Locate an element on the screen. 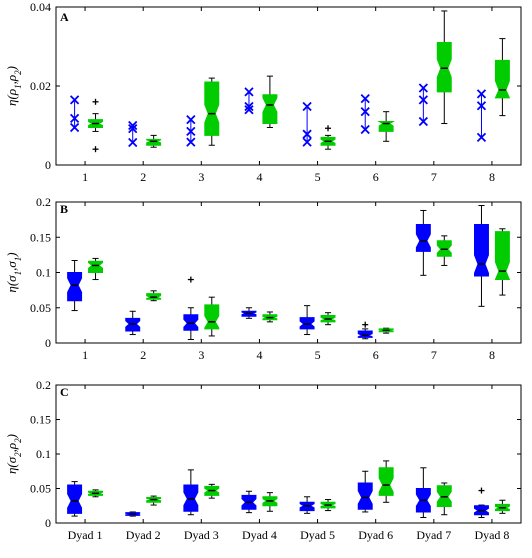 This screenshot has height=558, width=532. panel-C-xtick-label-2: Dyad 3 is located at coordinates (201, 535).